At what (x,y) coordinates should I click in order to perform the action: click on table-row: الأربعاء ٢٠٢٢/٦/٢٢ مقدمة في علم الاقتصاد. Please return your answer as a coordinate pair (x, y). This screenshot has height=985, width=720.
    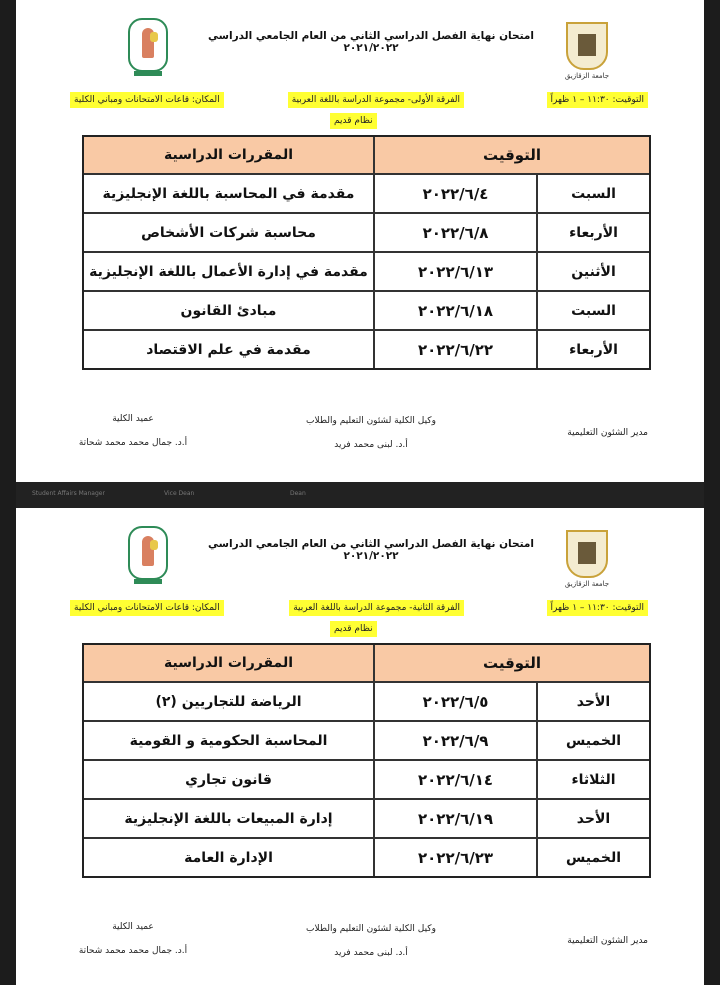
    Looking at the image, I should click on (366, 348).